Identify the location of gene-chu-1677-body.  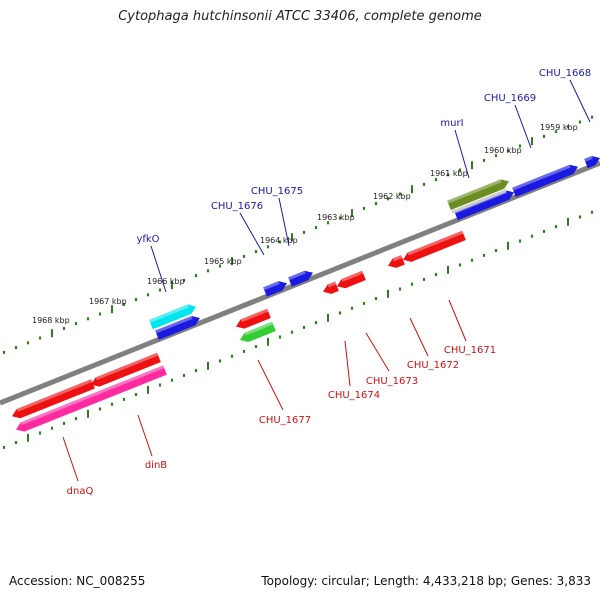
(253, 318).